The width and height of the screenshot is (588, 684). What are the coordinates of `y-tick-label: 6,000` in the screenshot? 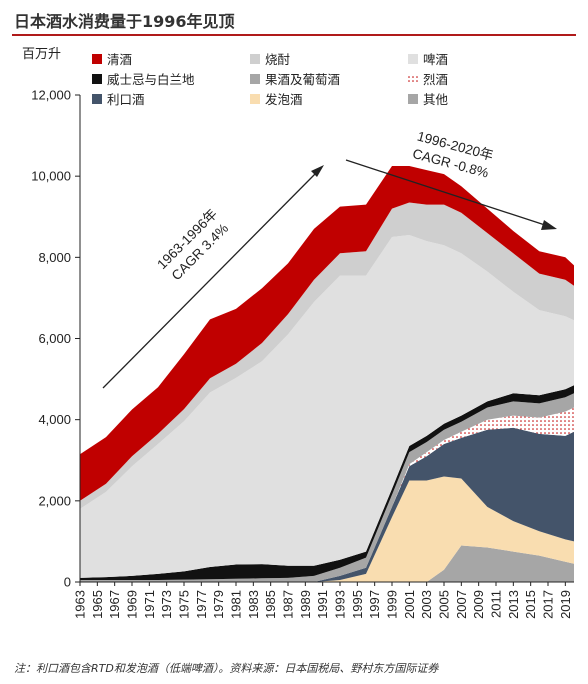 It's located at (54, 338).